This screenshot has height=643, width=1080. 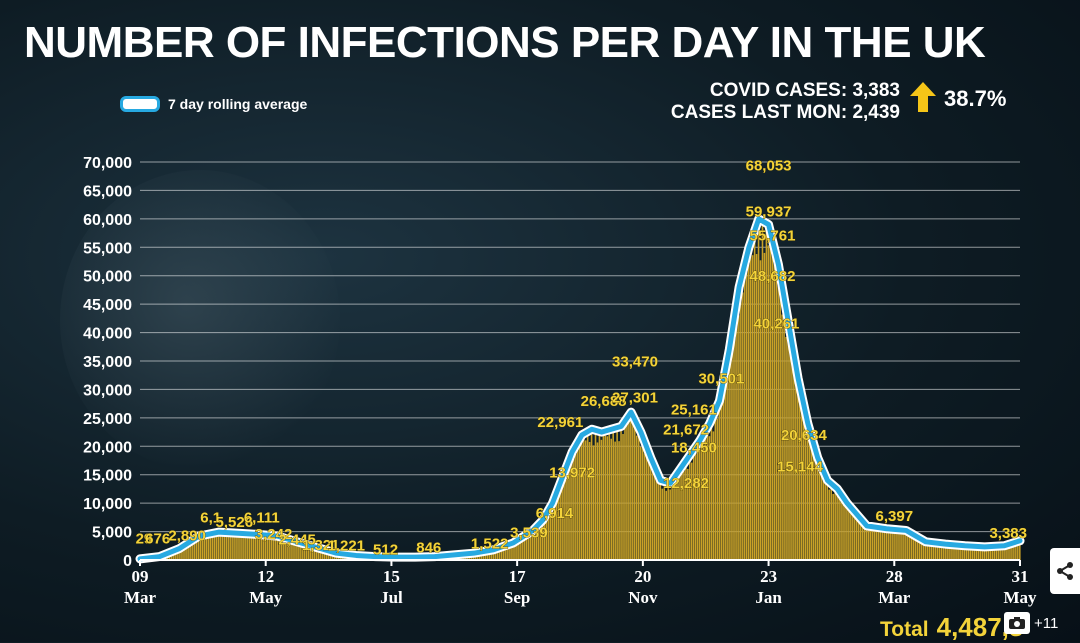 What do you see at coordinates (107, 476) in the screenshot?
I see `y-tick-label: 15,000` at bounding box center [107, 476].